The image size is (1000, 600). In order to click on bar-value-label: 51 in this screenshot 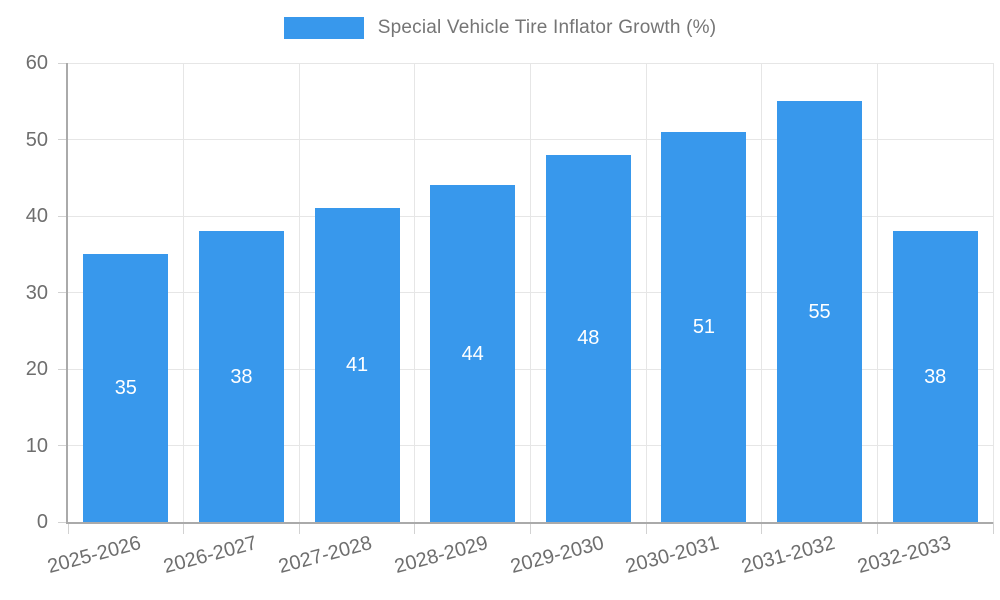, I will do `click(704, 326)`.